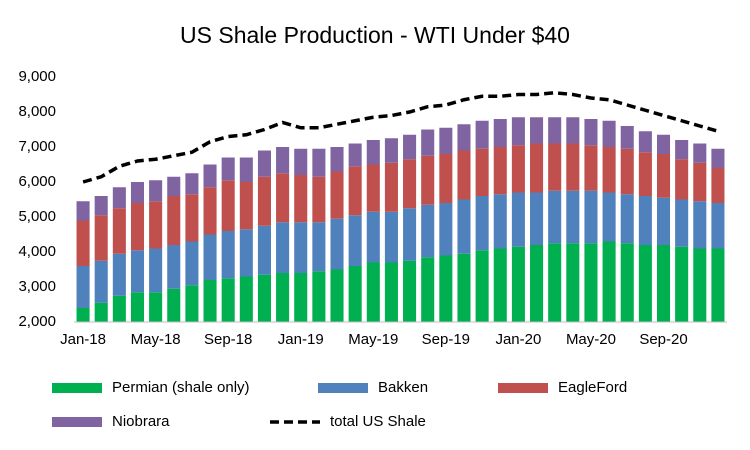 The image size is (750, 450). Describe the element at coordinates (518, 339) in the screenshot. I see `x-tick-label: Jan-20` at that location.